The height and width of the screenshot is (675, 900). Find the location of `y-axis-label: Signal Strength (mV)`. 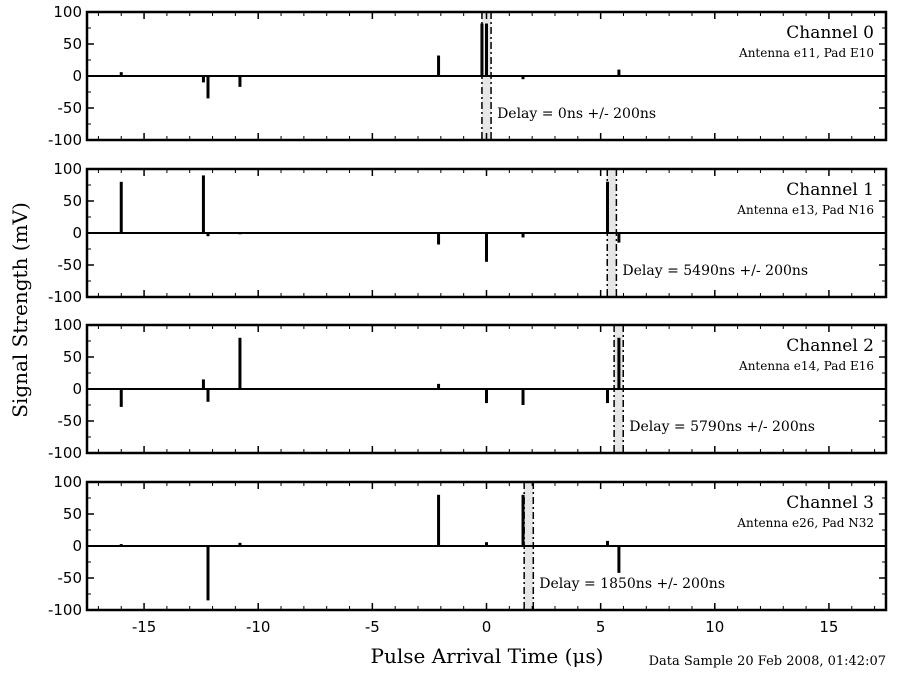

y-axis-label: Signal Strength (mV) is located at coordinates (20, 310).